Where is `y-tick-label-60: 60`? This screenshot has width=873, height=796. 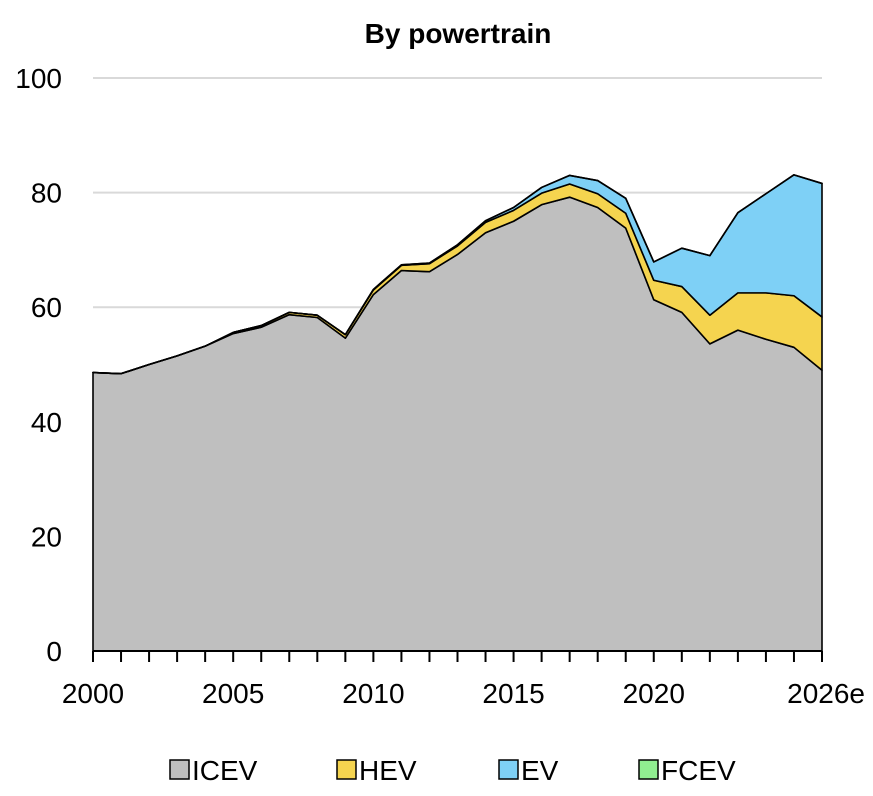 y-tick-label-60: 60 is located at coordinates (46, 307).